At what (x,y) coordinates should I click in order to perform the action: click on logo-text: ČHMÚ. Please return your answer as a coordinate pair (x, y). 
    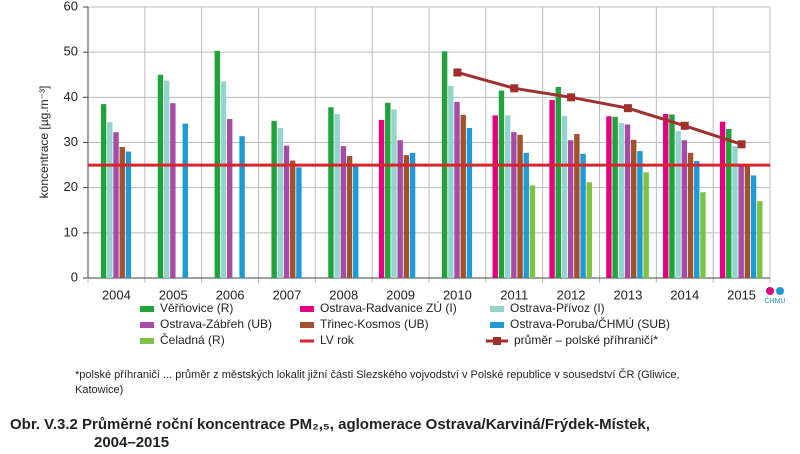
    Looking at the image, I should click on (775, 300).